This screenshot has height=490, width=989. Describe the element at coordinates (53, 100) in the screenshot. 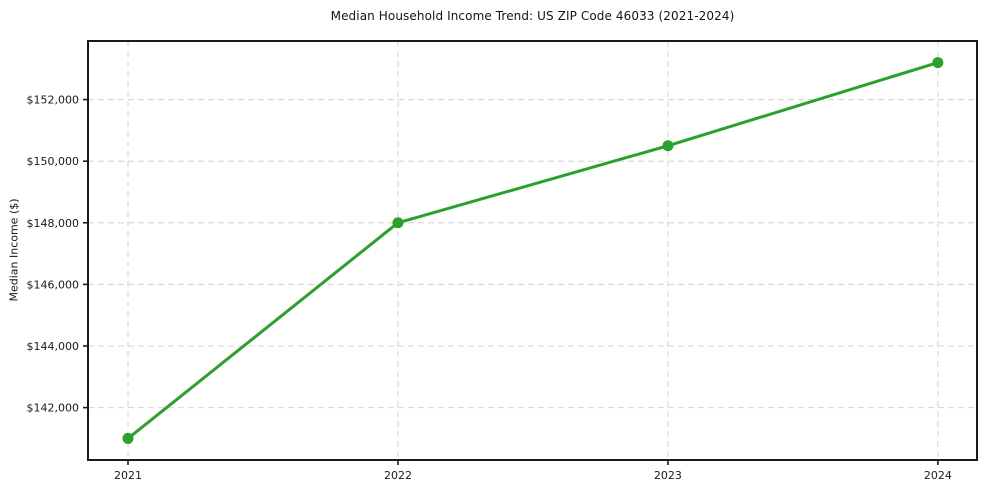

I see `y-tick-label: $152,000` at that location.